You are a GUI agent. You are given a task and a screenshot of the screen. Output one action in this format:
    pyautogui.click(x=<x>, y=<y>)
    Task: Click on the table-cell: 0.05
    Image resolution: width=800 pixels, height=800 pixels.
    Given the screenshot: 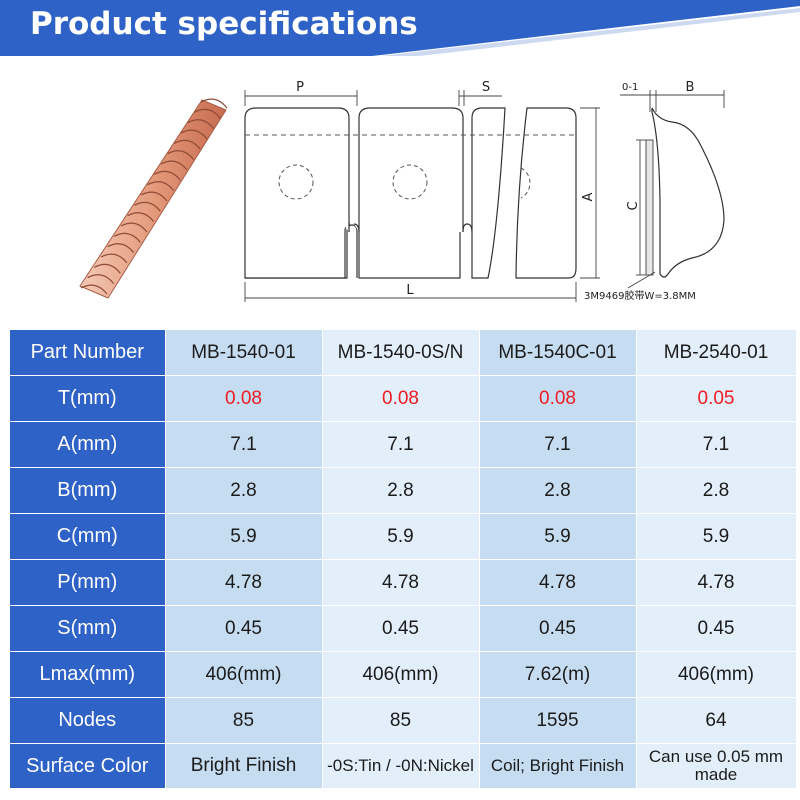 What is the action you would take?
    pyautogui.click(x=716, y=398)
    